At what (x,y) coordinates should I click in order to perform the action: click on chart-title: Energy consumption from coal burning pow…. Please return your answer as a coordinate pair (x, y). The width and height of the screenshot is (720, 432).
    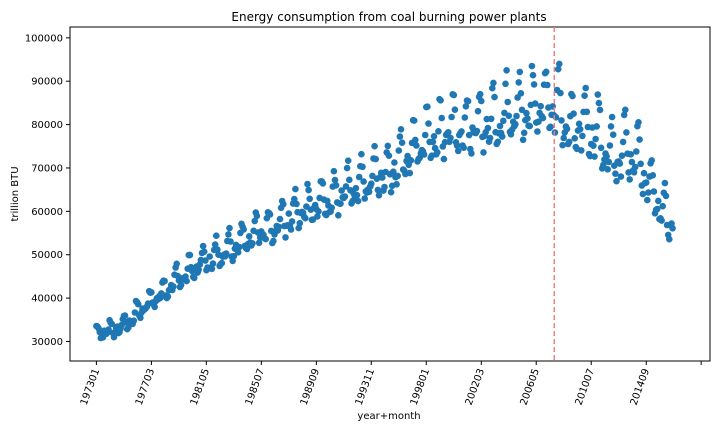
    Looking at the image, I should click on (388, 17).